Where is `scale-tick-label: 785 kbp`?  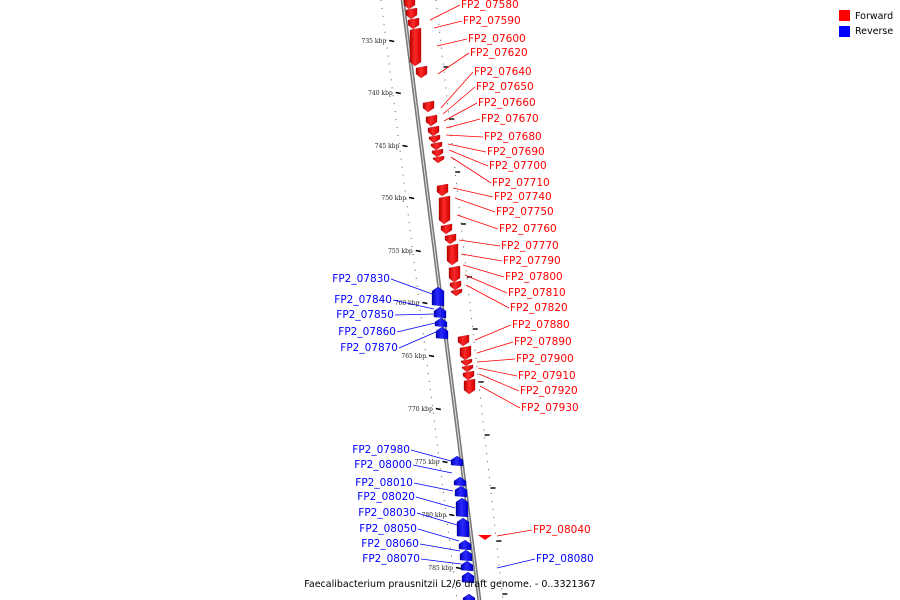
scale-tick-label: 785 kbp is located at coordinates (440, 568).